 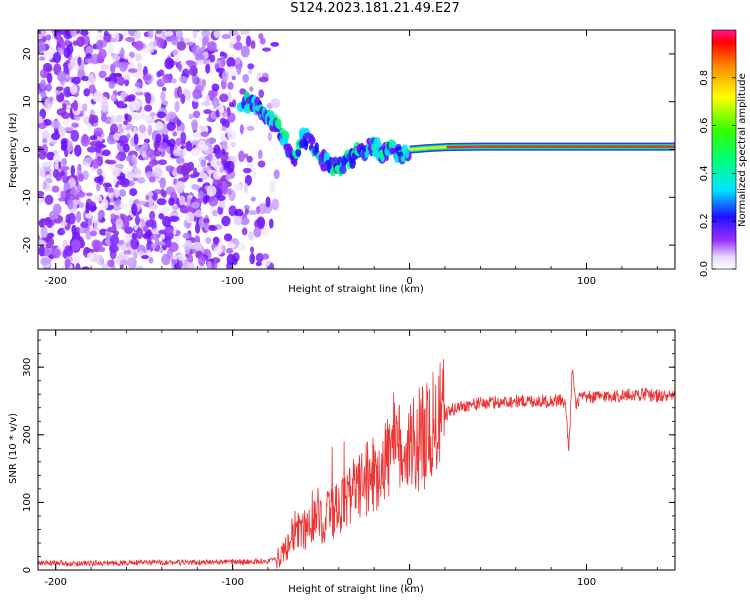 What do you see at coordinates (586, 582) in the screenshot?
I see `bottom-x-tick-label: 100` at bounding box center [586, 582].